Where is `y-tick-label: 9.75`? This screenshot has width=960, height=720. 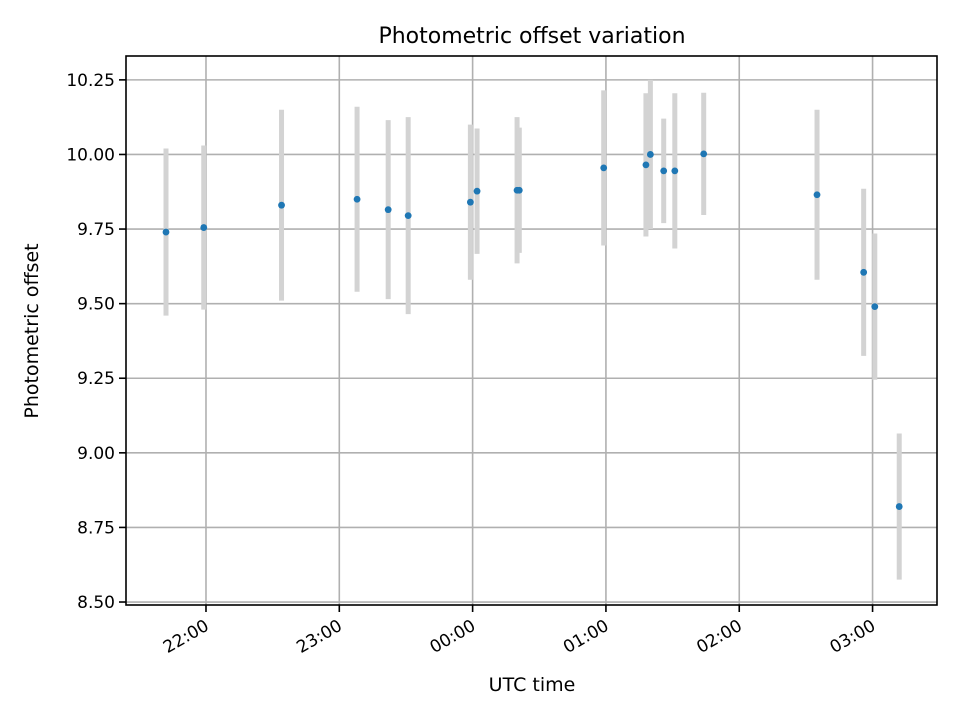
y-tick-label: 9.75 is located at coordinates (96, 230).